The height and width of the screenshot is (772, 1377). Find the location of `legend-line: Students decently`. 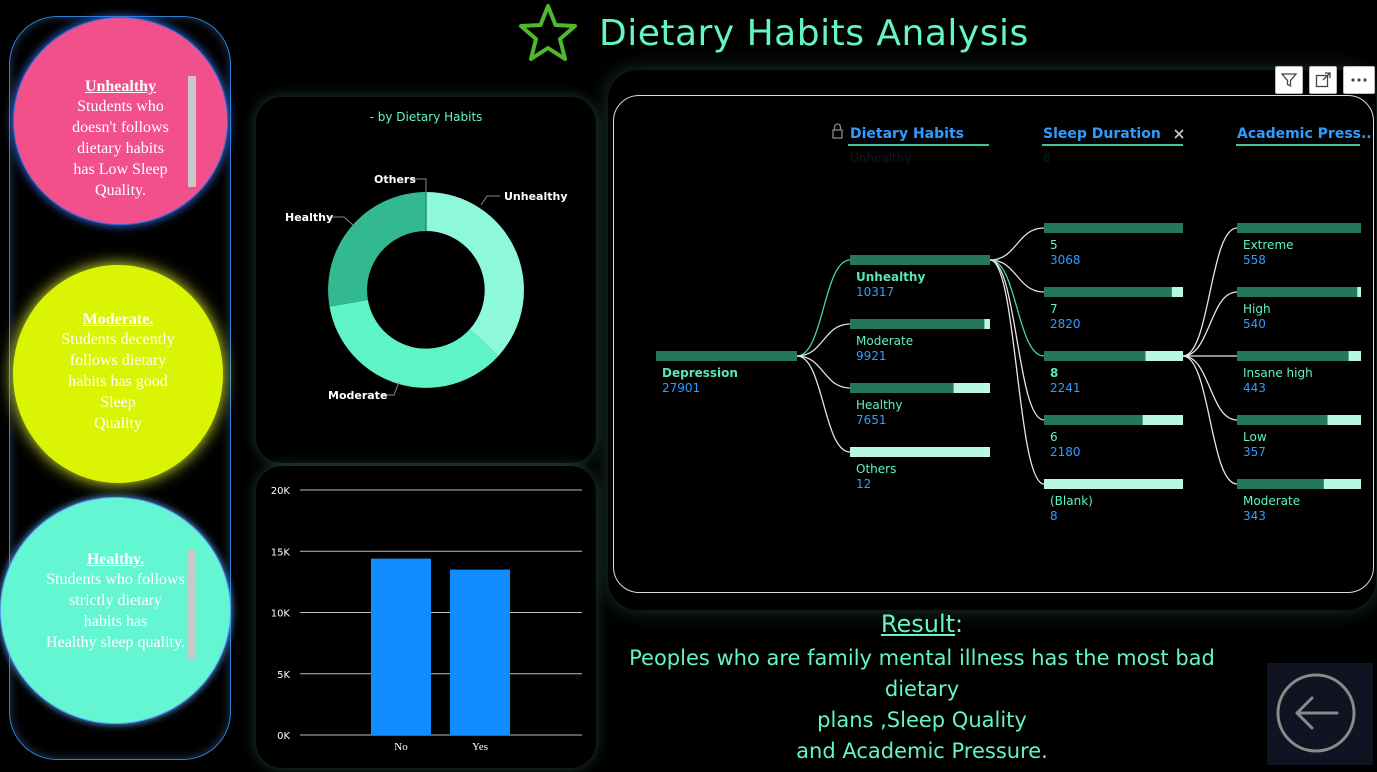

legend-line: Students decently is located at coordinates (118, 339).